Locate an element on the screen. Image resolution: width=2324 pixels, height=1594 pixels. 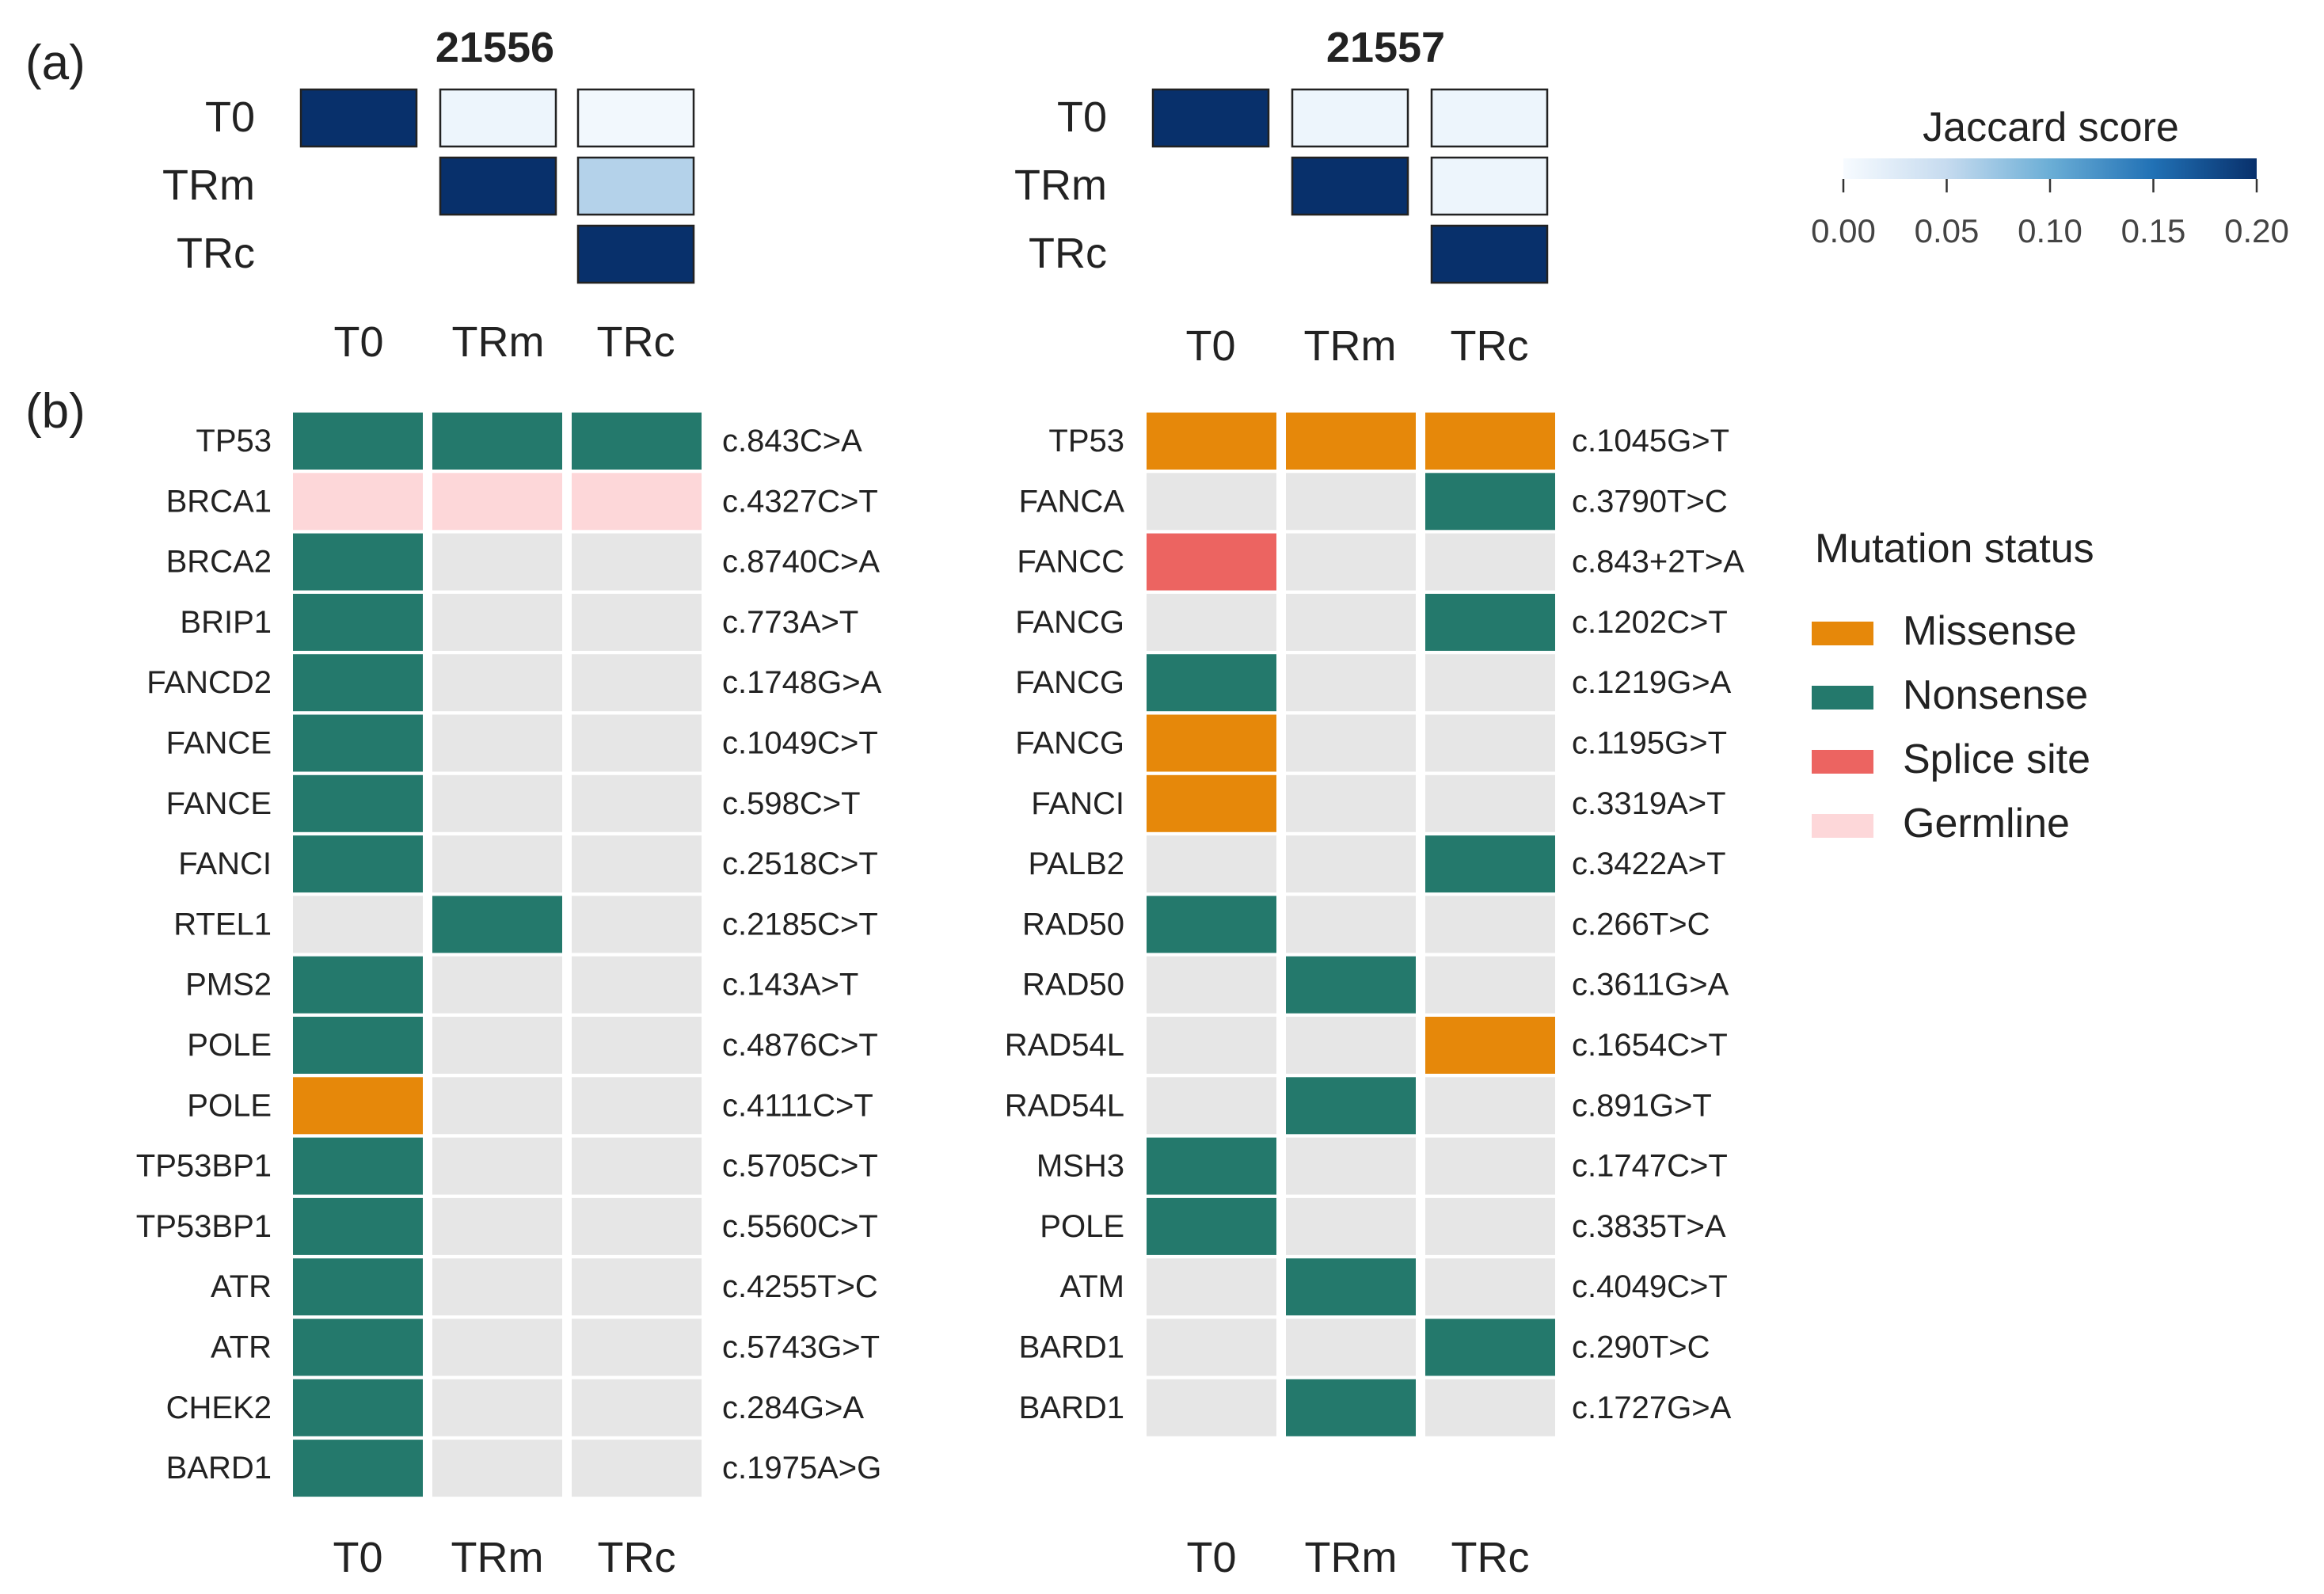
mutation-legend-title: Mutation status is located at coordinates (1954, 549).